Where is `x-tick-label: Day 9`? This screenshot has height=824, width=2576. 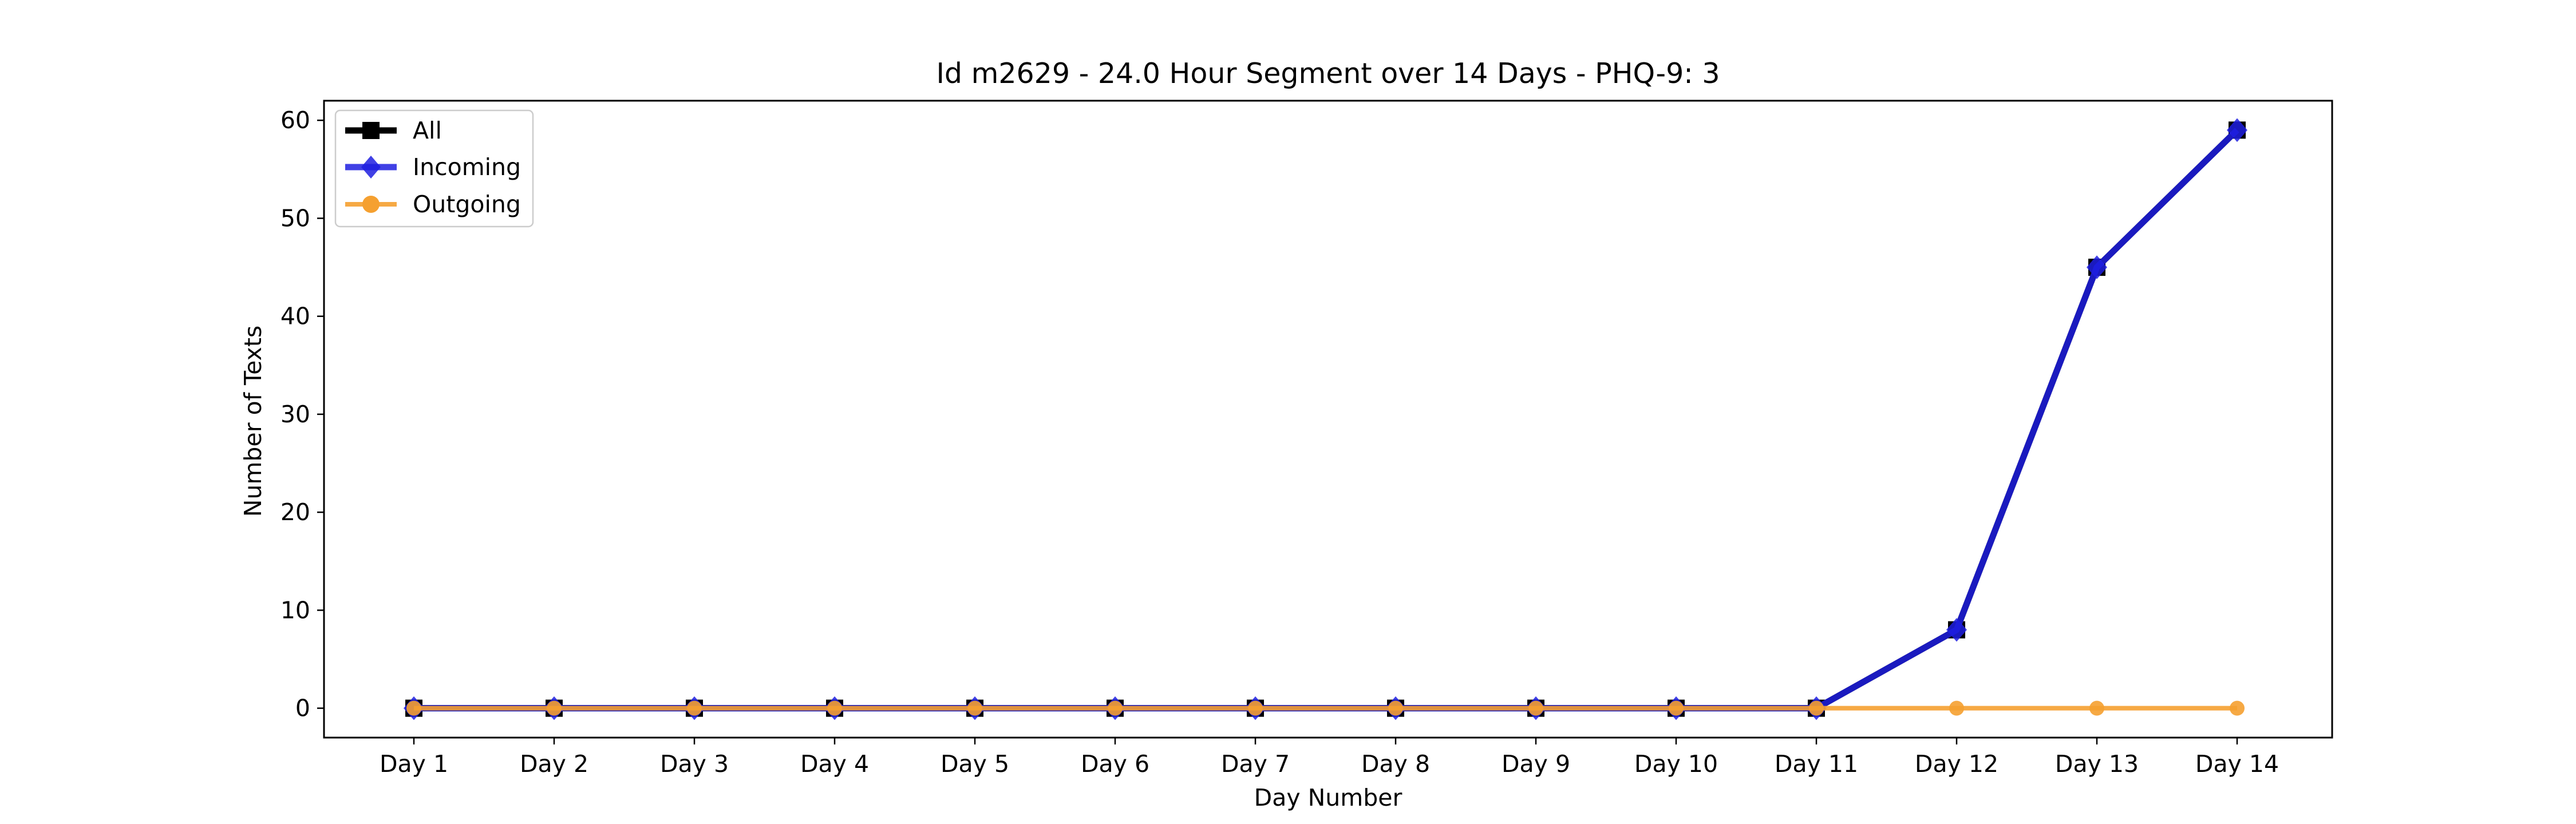
x-tick-label: Day 9 is located at coordinates (1536, 764).